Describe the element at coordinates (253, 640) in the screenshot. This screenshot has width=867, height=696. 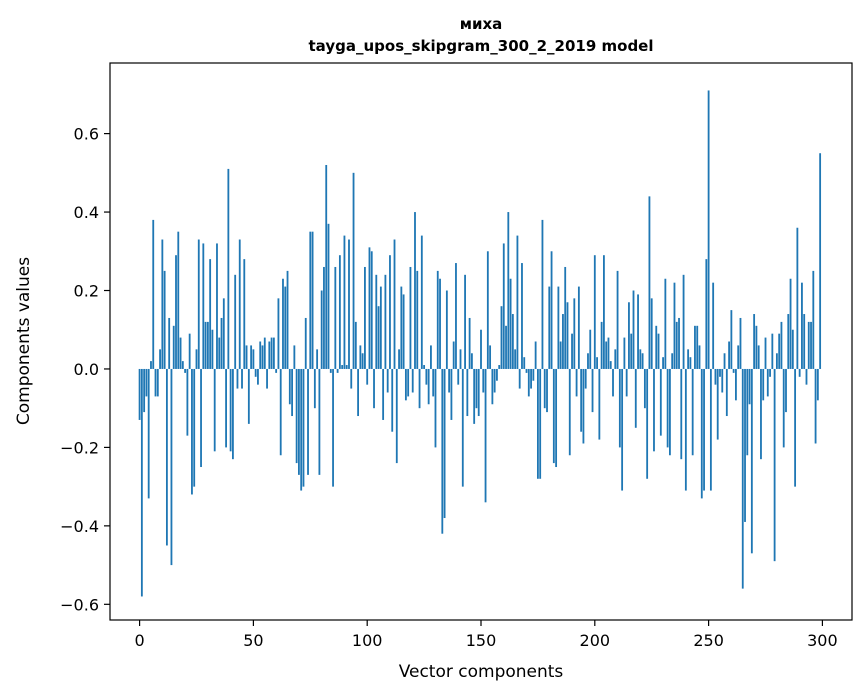
I see `x-tick-label: 50` at that location.